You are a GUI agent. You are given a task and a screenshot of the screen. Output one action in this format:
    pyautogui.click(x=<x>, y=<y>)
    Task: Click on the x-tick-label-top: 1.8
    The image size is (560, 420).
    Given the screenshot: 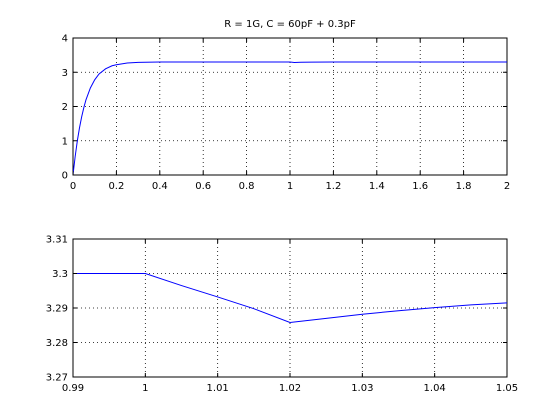 What is the action you would take?
    pyautogui.click(x=464, y=186)
    